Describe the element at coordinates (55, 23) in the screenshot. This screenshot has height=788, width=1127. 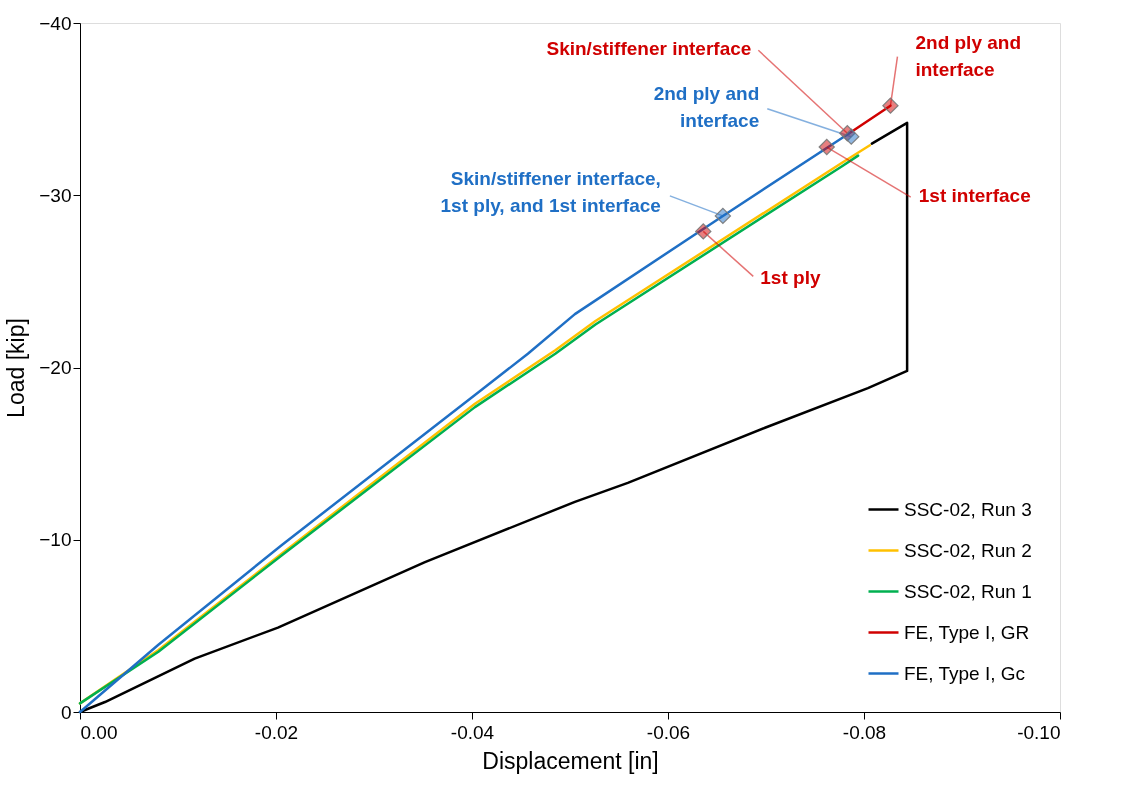
I see `y-tick-label: −40` at that location.